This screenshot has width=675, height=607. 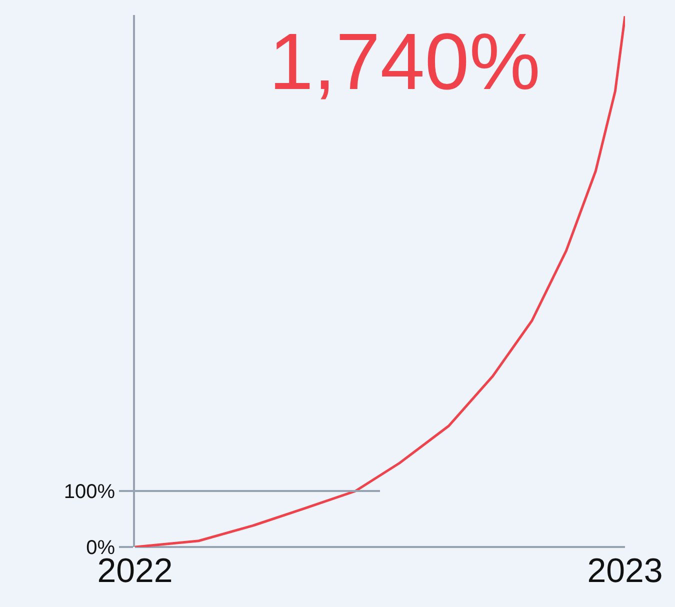 What do you see at coordinates (101, 548) in the screenshot?
I see `y-tick-label: 0%` at bounding box center [101, 548].